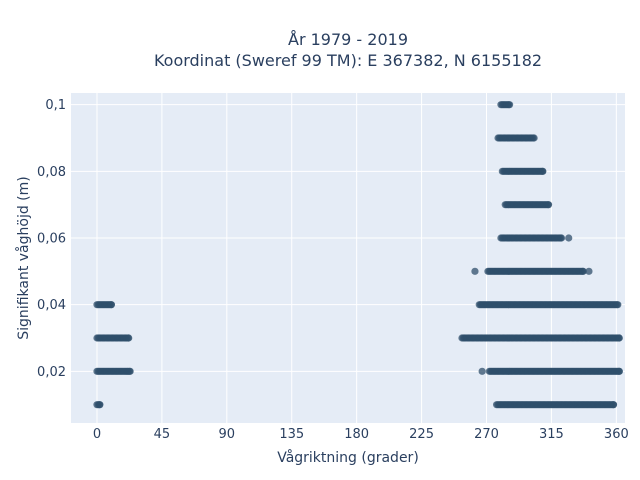 The image size is (640, 480). I want to click on x-axis-label: Vågriktning (grader), so click(348, 457).